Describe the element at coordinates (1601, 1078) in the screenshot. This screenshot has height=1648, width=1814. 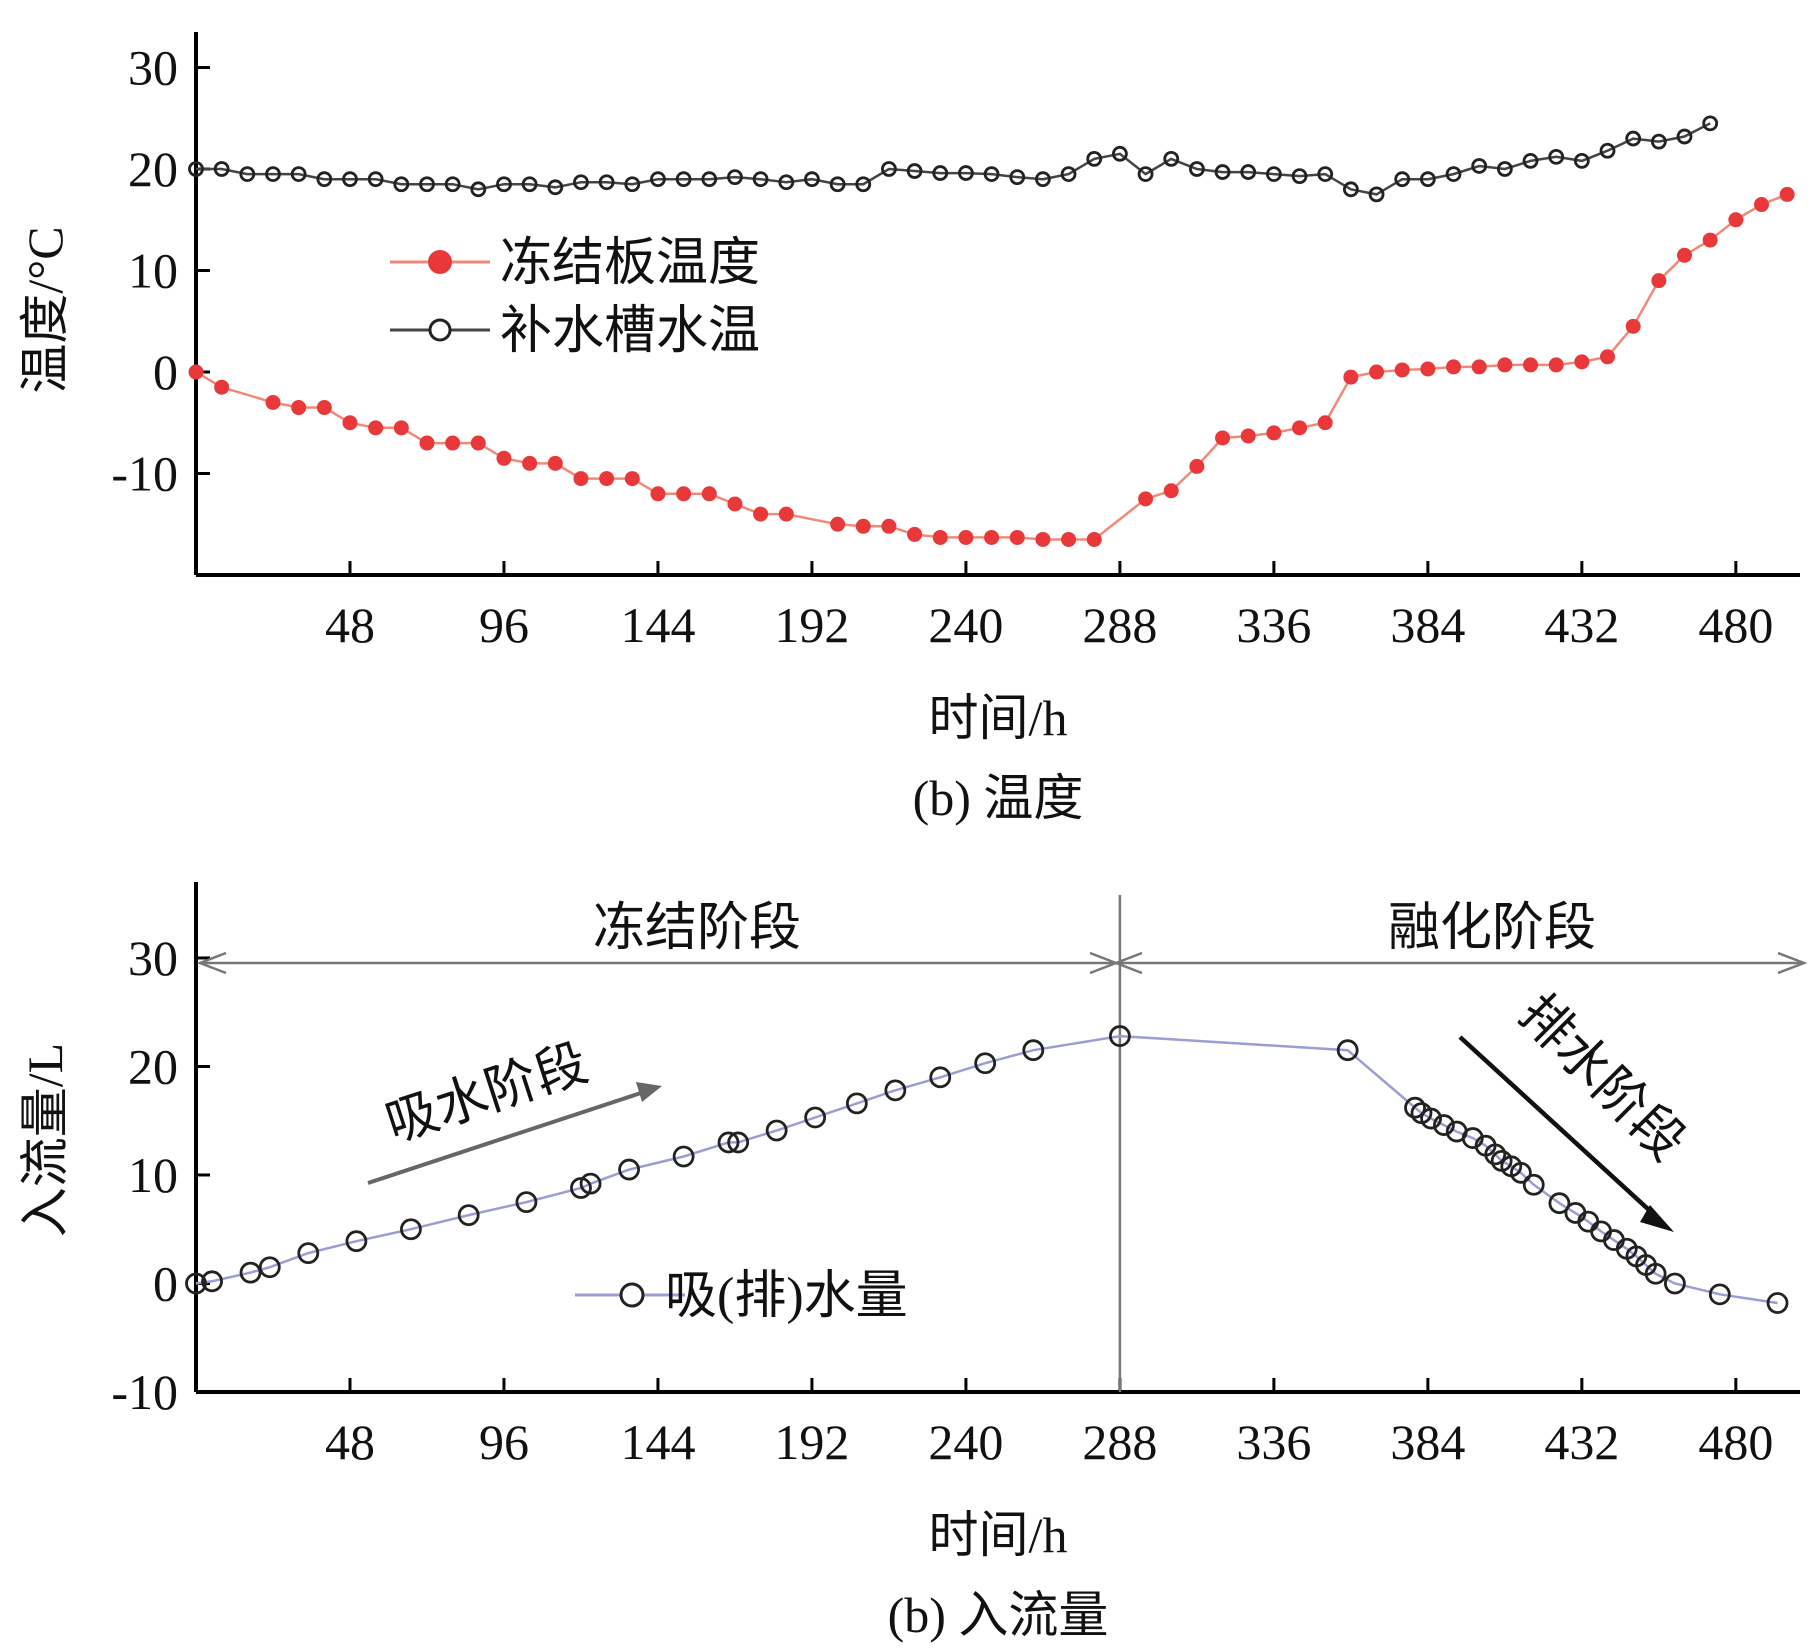
I see `drainage-stage-label: 排水阶段` at that location.